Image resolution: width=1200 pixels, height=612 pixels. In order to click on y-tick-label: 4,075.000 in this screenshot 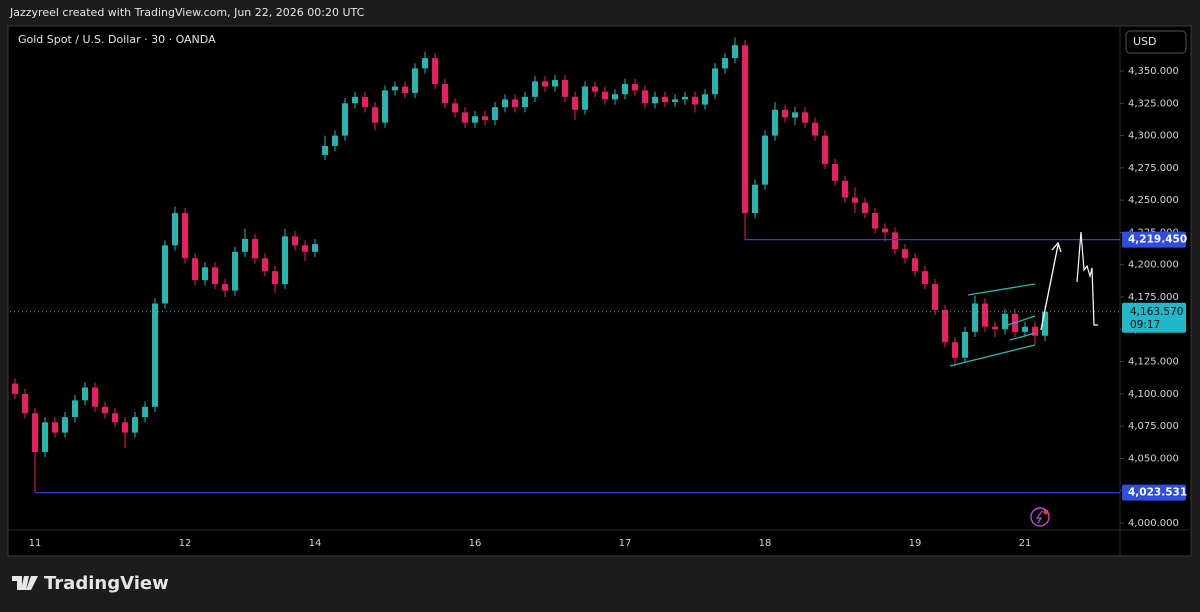, I will do `click(1153, 426)`.